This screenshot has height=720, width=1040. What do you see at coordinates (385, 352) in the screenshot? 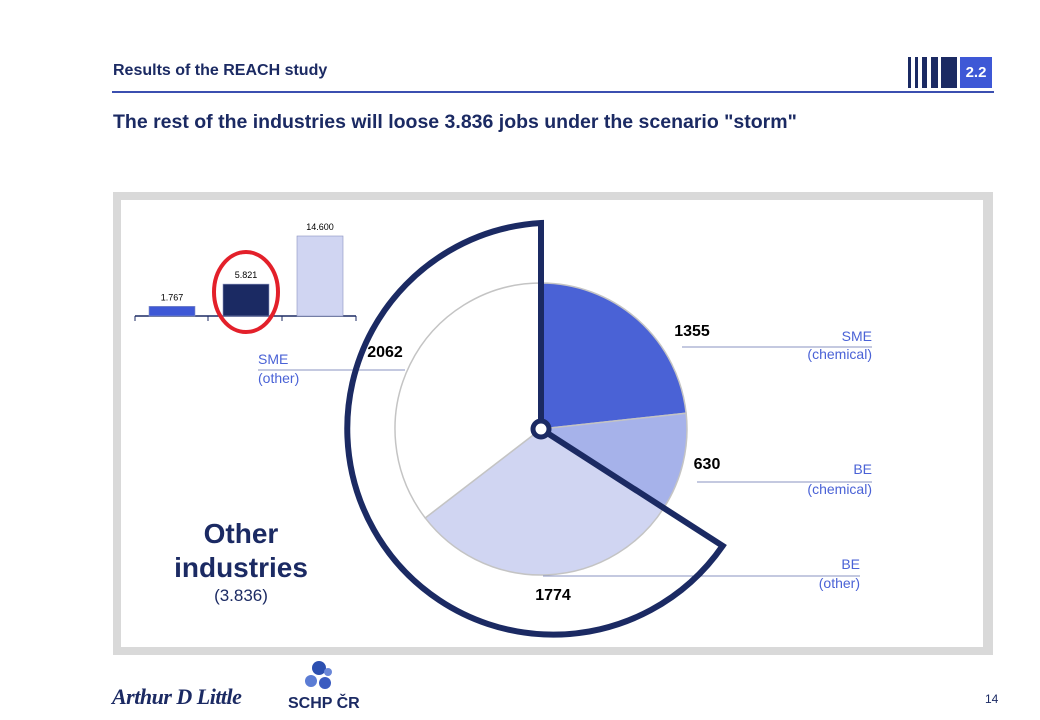
I see `slice-value-label: 2062` at bounding box center [385, 352].